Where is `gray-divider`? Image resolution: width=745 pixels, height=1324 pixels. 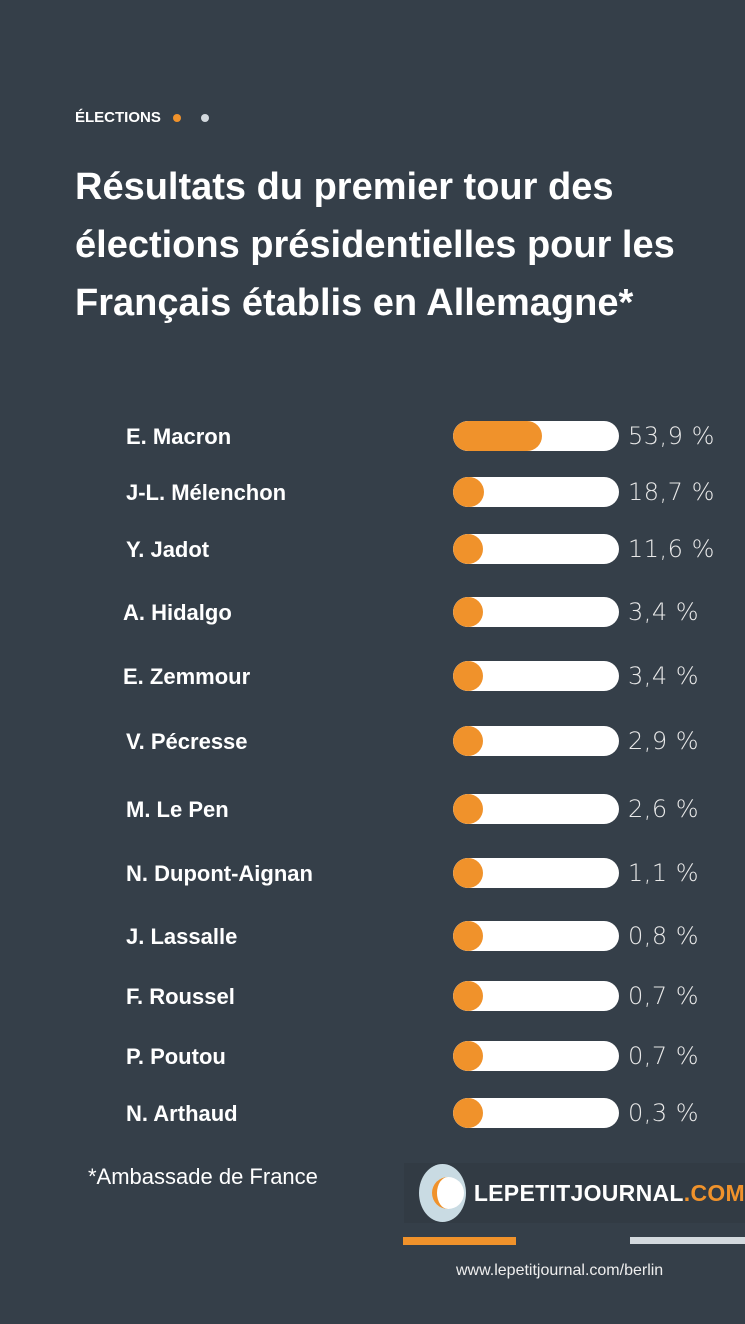 gray-divider is located at coordinates (687, 1240).